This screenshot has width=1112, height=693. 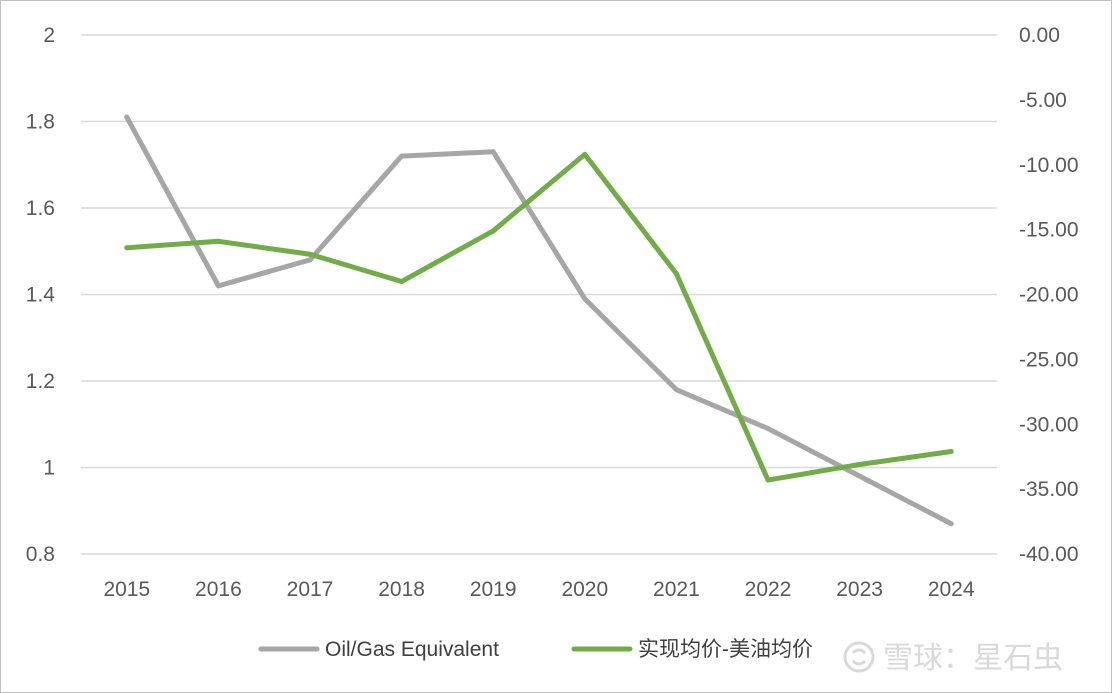 What do you see at coordinates (1039, 35) in the screenshot?
I see `right-axis-tick-label: 0.00` at bounding box center [1039, 35].